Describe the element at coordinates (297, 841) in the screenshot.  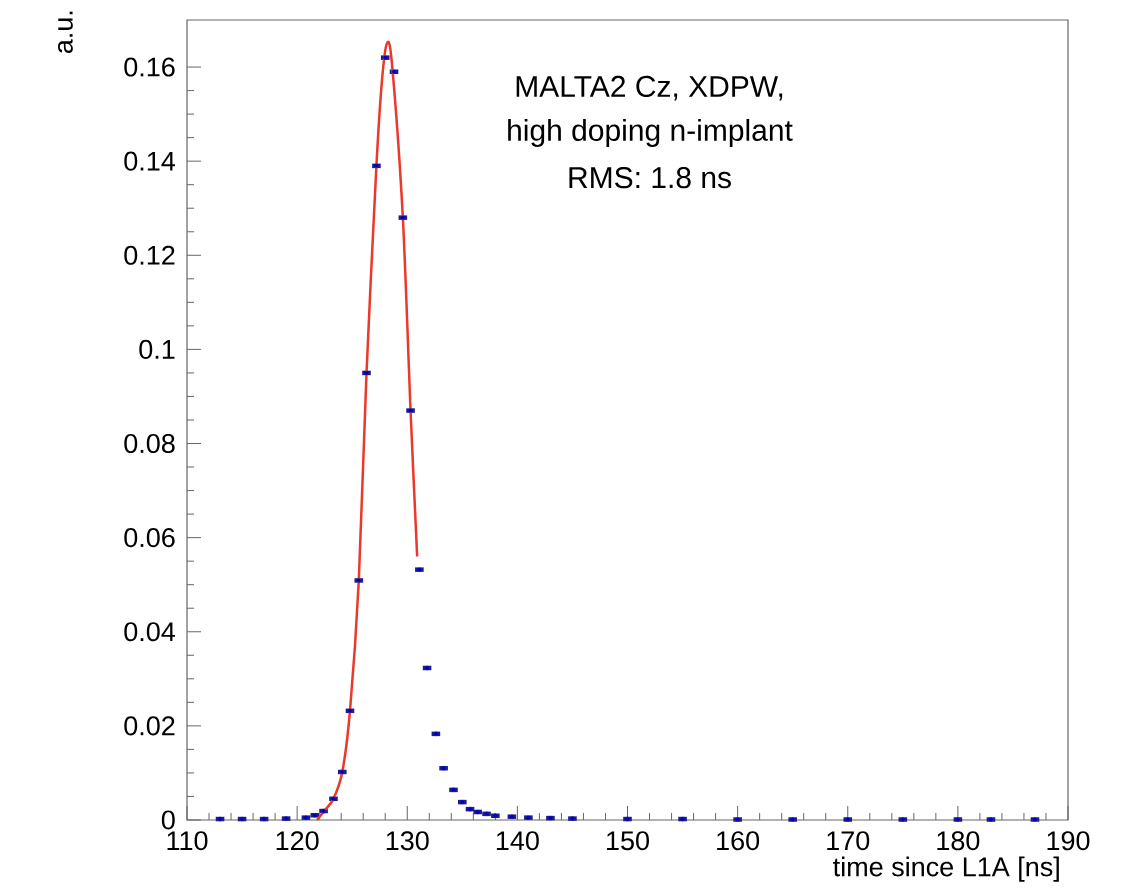
I see `x-tick-label: 120` at that location.